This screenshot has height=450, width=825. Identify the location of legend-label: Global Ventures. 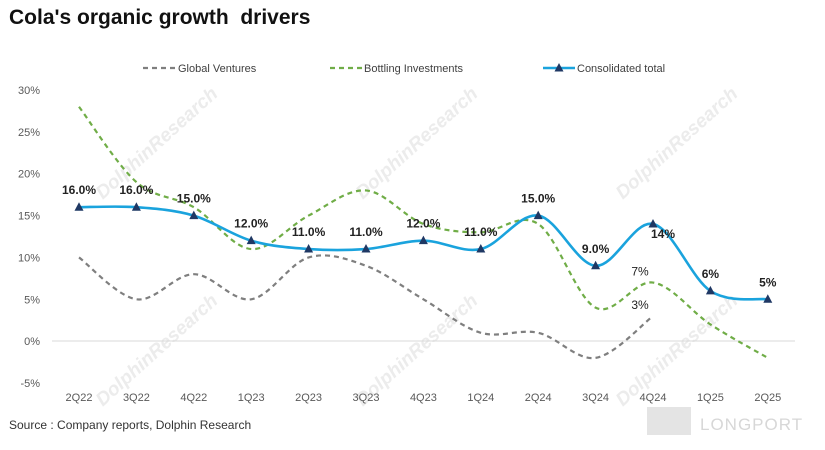
(217, 69).